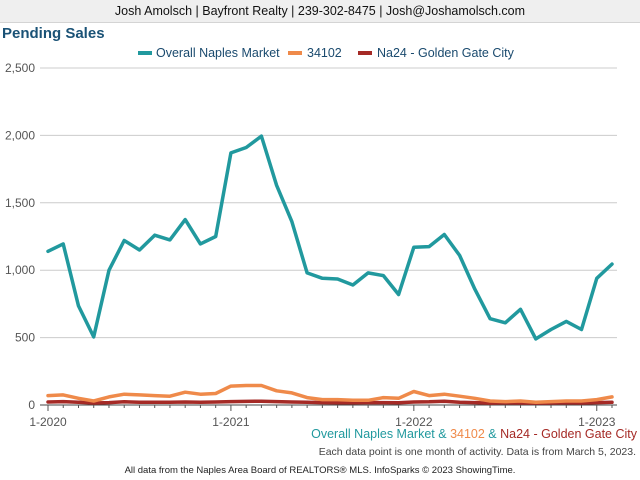 The image size is (640, 480). What do you see at coordinates (20, 203) in the screenshot?
I see `y-tick-label: 1,500` at bounding box center [20, 203].